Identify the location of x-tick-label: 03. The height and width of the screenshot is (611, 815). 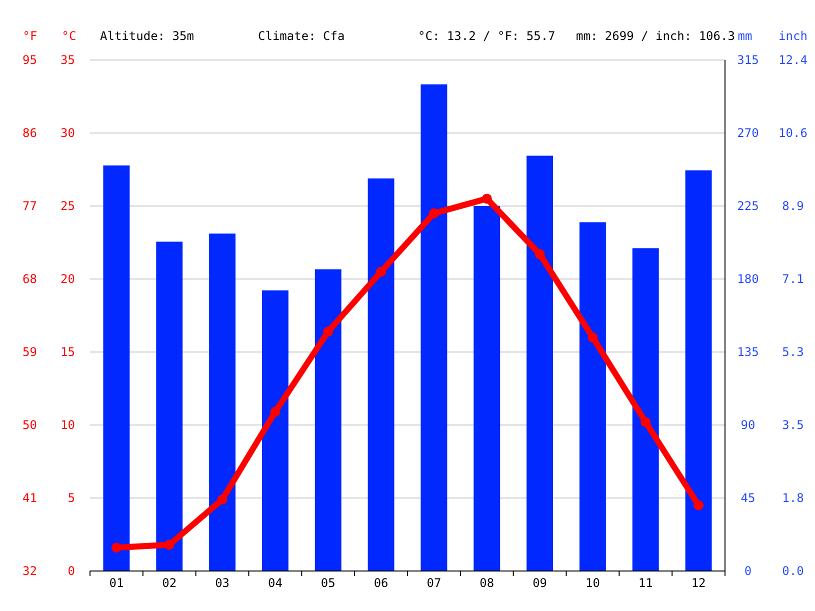
(222, 583).